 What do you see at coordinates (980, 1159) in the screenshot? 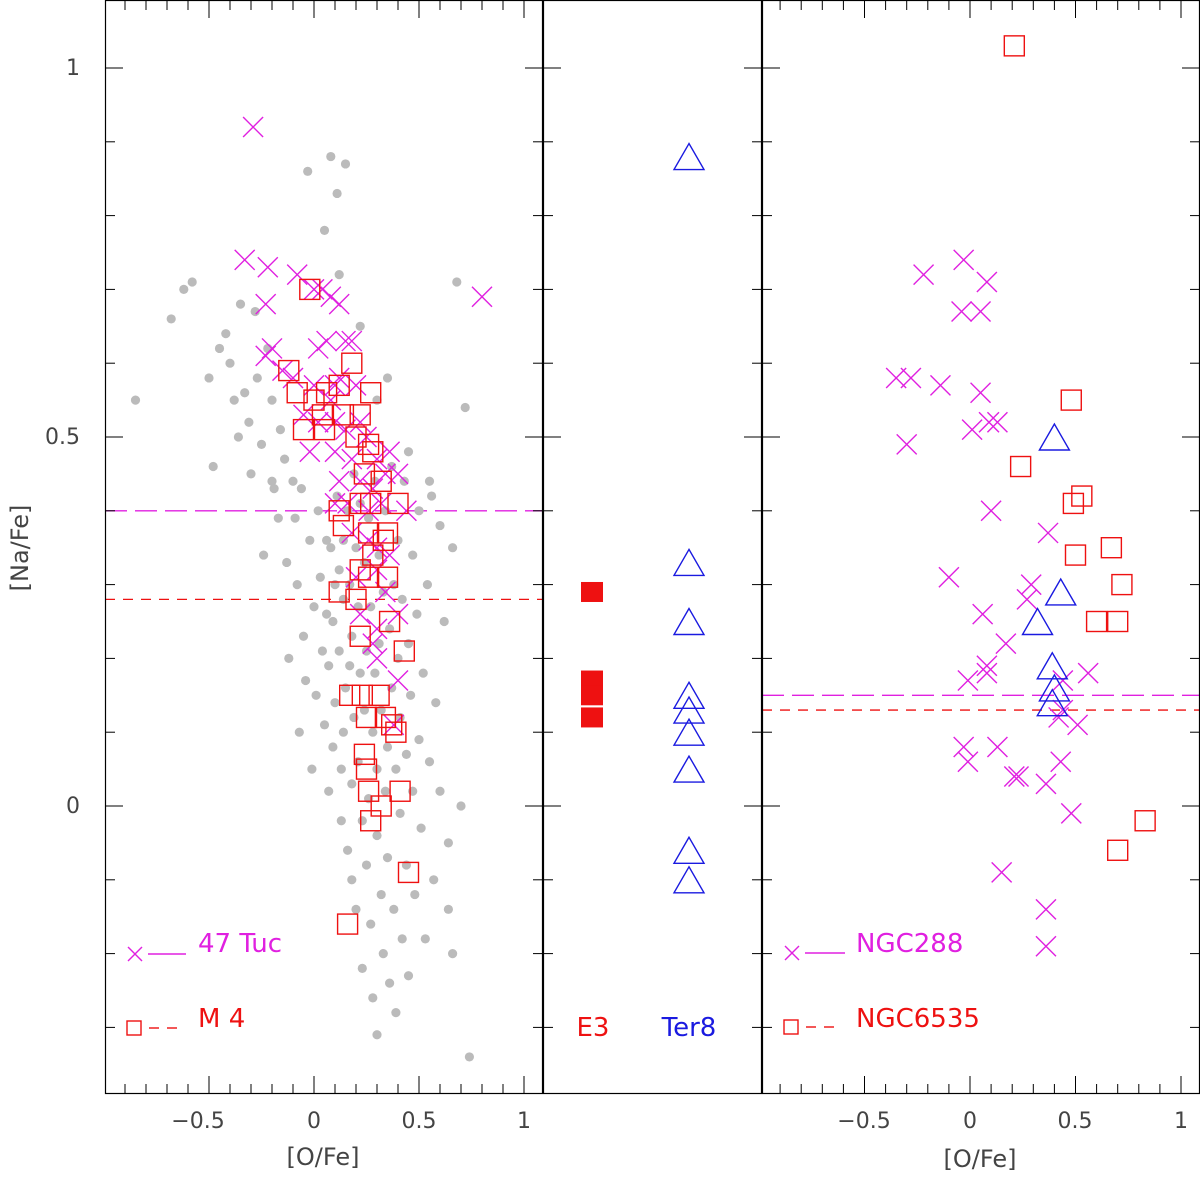
I see `right-x-axis-title: [O/Fe]` at bounding box center [980, 1159].